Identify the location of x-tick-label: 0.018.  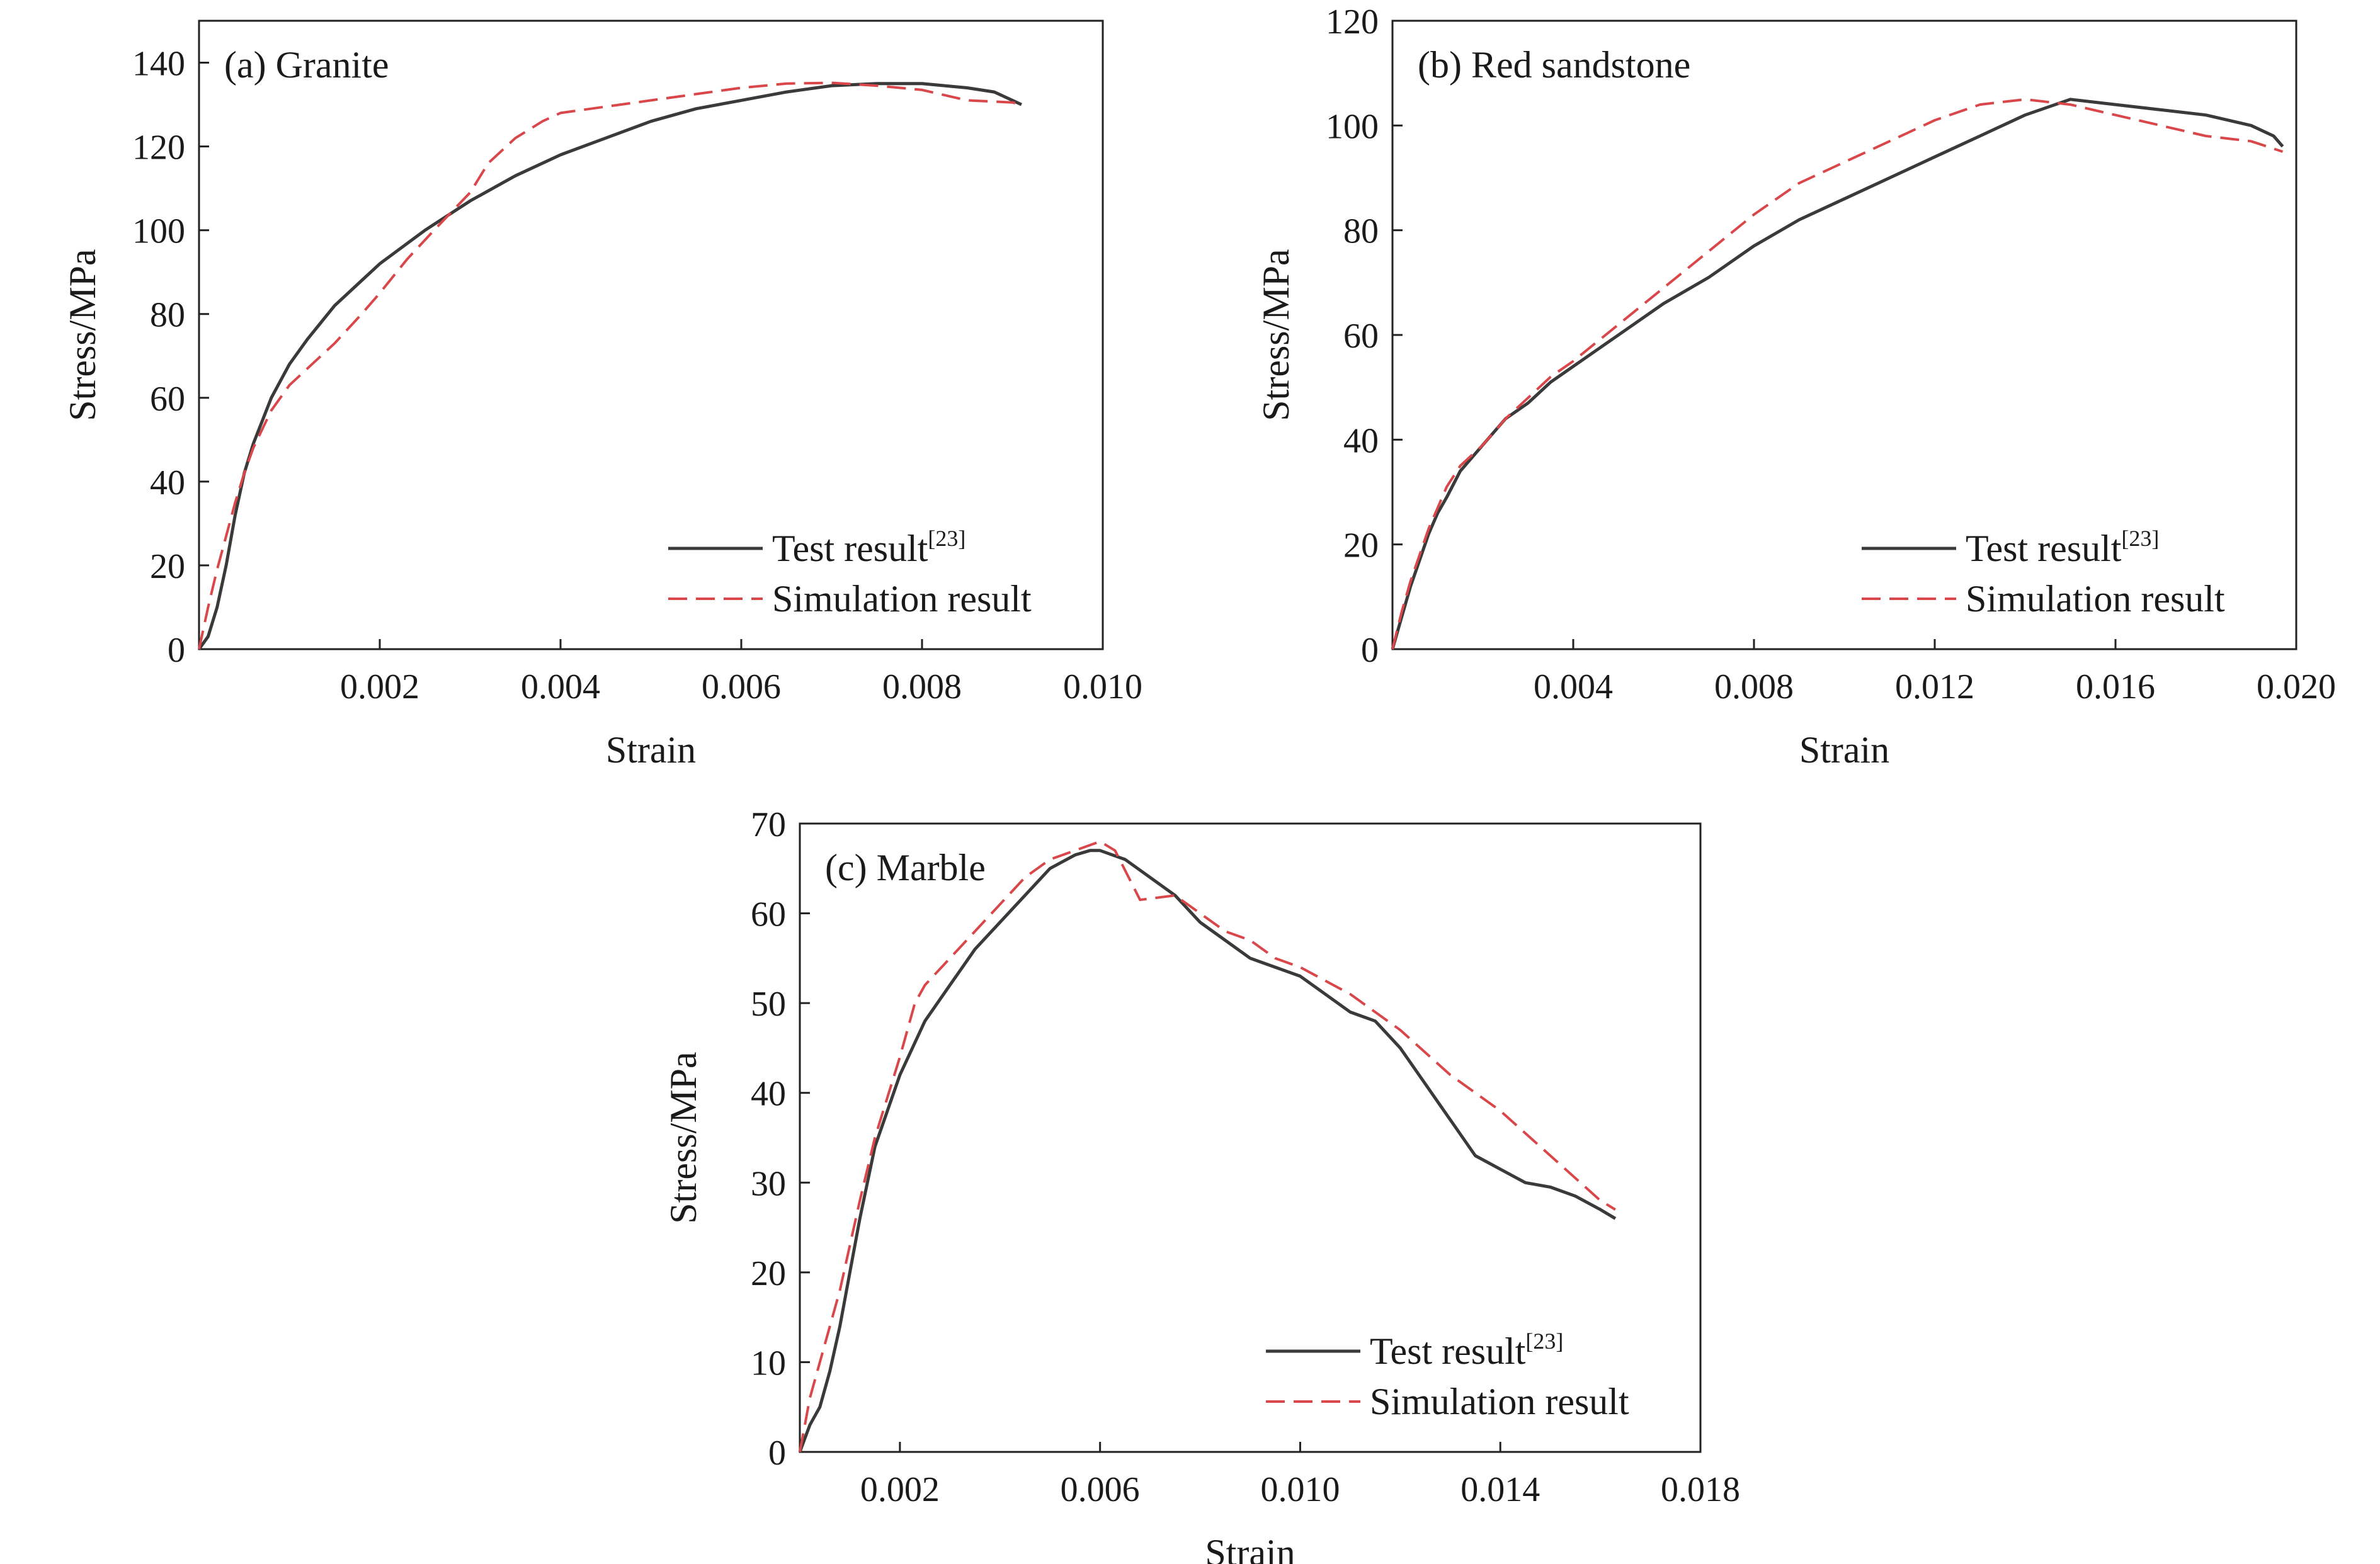
(1700, 1489).